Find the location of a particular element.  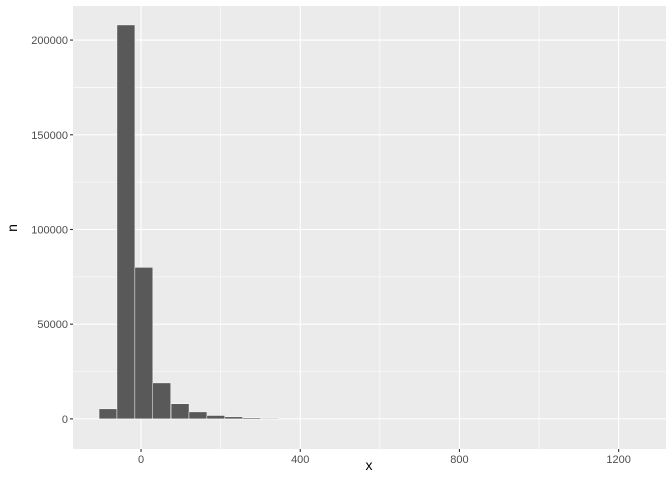

y-tick-label: 0 is located at coordinates (65, 420).